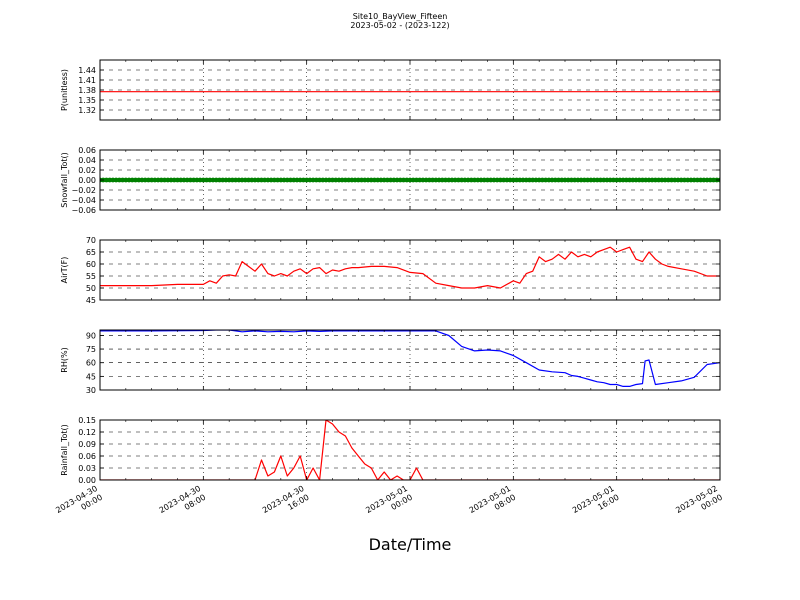  What do you see at coordinates (83, 200) in the screenshot?
I see `y-tick-label: −0.04` at bounding box center [83, 200].